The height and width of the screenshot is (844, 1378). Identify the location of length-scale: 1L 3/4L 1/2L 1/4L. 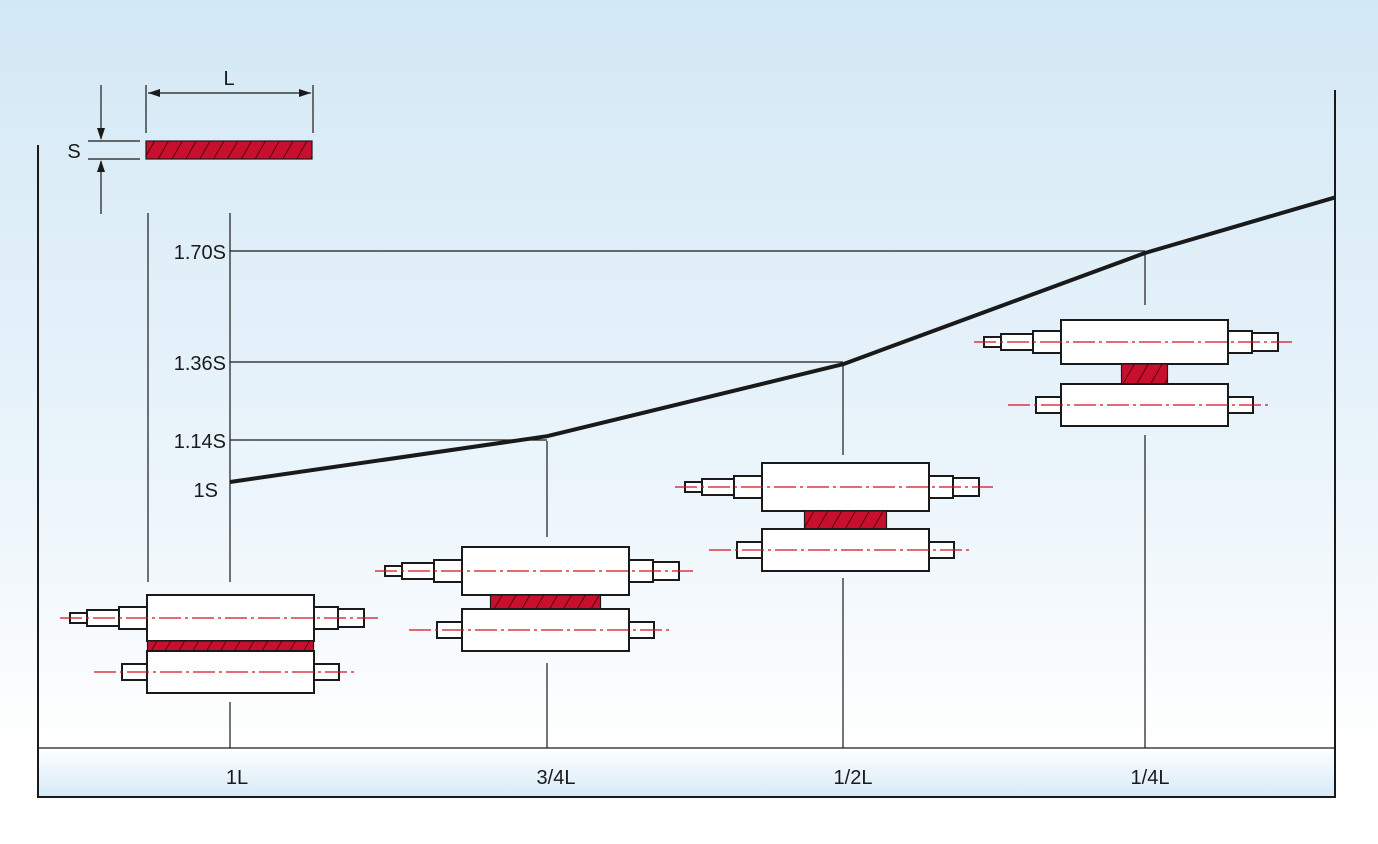
(698, 778).